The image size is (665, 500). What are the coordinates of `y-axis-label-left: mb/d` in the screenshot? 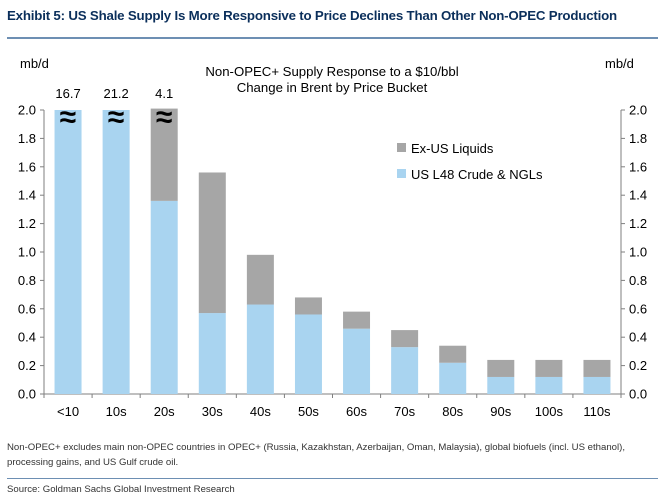 It's located at (34, 63).